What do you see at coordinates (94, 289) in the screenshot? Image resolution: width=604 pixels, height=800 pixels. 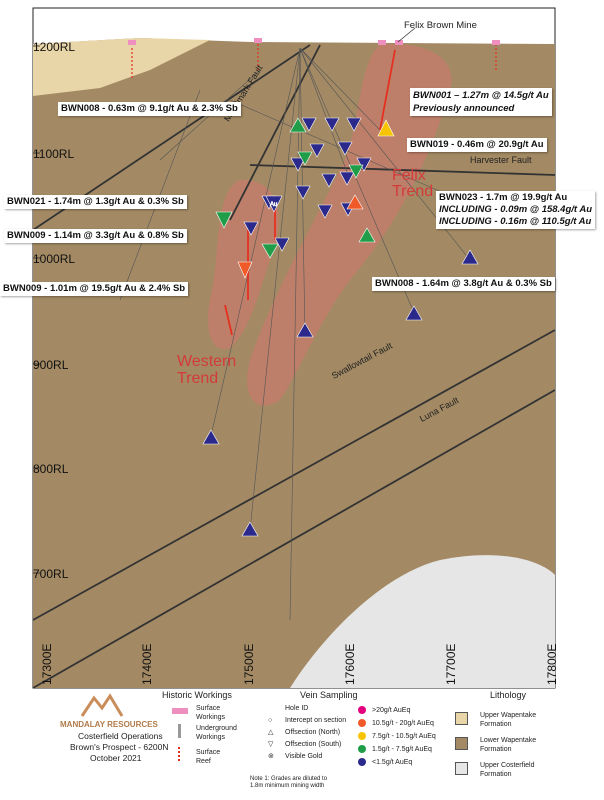 I see `callout-bwn009-b: BWN009 - 1.01m @ 19.5g/t Au & 2.4% Sb` at bounding box center [94, 289].